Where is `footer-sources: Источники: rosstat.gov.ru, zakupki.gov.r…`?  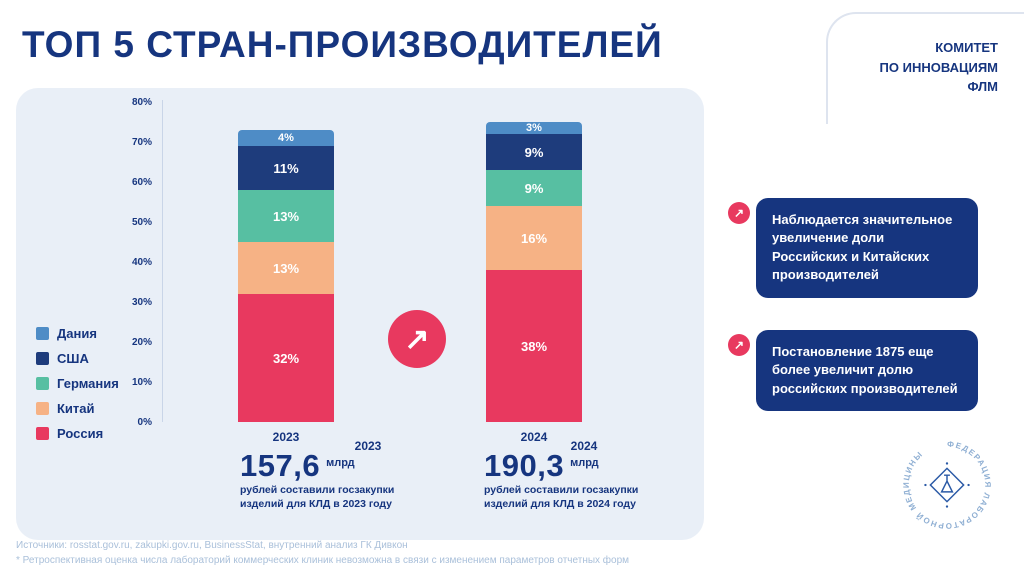 footer-sources: Источники: rosstat.gov.ru, zakupki.gov.r… is located at coordinates (212, 545).